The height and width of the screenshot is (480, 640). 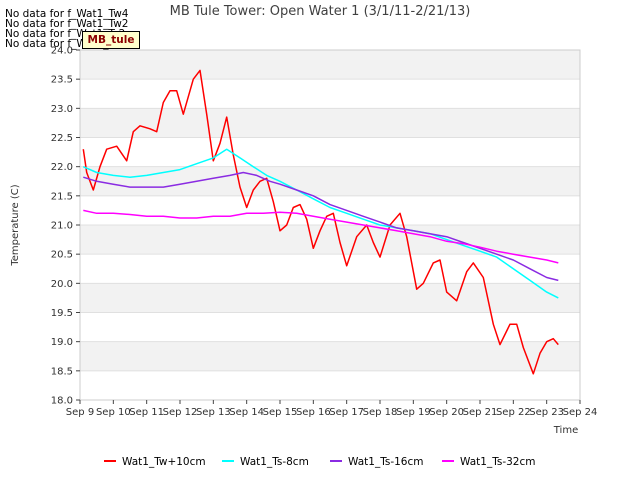 I want to click on series-line-wat1-ts-32cm, so click(x=321, y=236).